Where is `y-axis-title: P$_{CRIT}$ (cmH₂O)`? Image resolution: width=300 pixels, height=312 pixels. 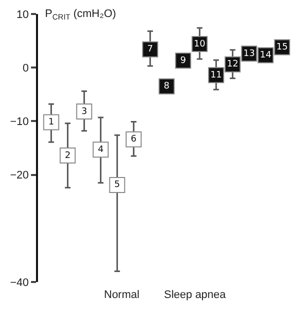 y-axis-title: P$_{CRIT}$ (cmH₂O) is located at coordinates (80, 15).